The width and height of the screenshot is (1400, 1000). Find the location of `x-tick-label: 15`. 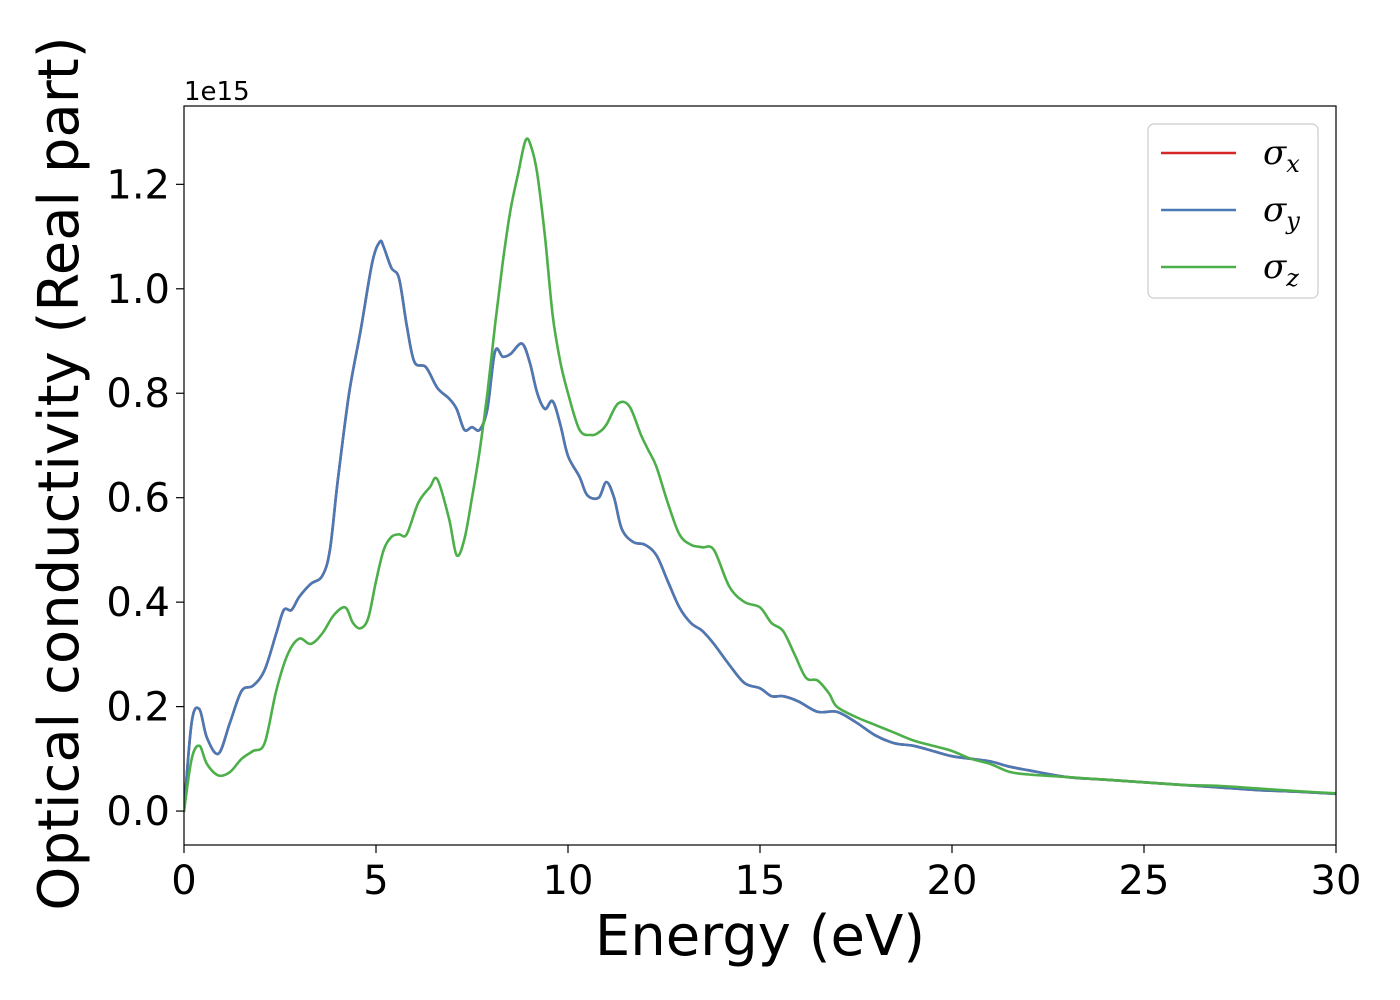

x-tick-label: 15 is located at coordinates (760, 881).